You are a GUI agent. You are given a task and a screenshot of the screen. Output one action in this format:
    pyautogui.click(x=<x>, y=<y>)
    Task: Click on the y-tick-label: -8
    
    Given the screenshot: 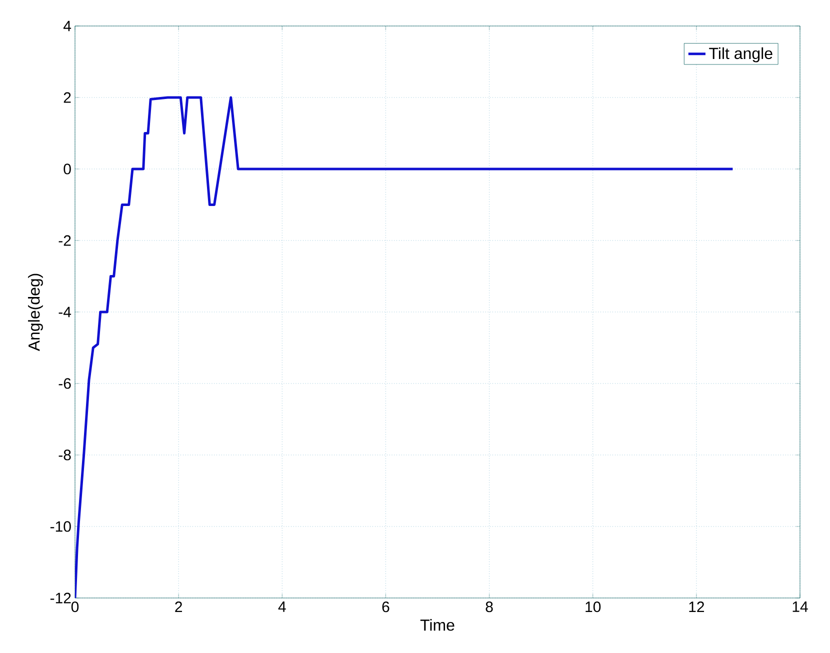 What is the action you would take?
    pyautogui.click(x=64, y=455)
    